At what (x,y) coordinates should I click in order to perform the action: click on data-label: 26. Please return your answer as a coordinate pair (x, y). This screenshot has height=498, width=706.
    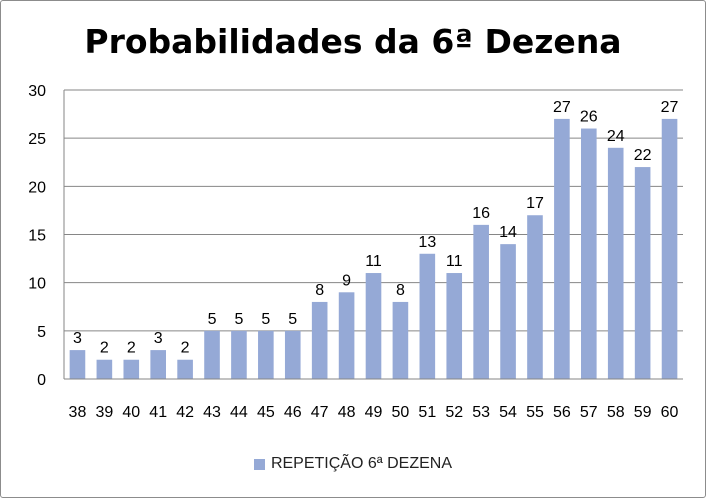
    Looking at the image, I should click on (589, 117).